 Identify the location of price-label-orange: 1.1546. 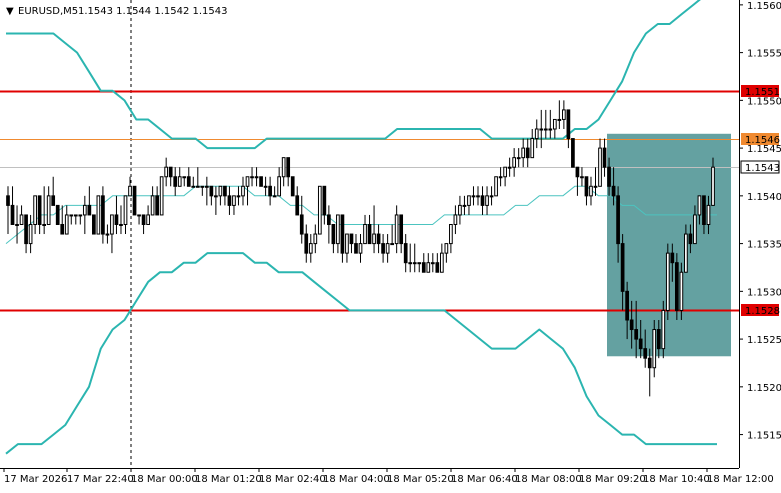
(760, 139).